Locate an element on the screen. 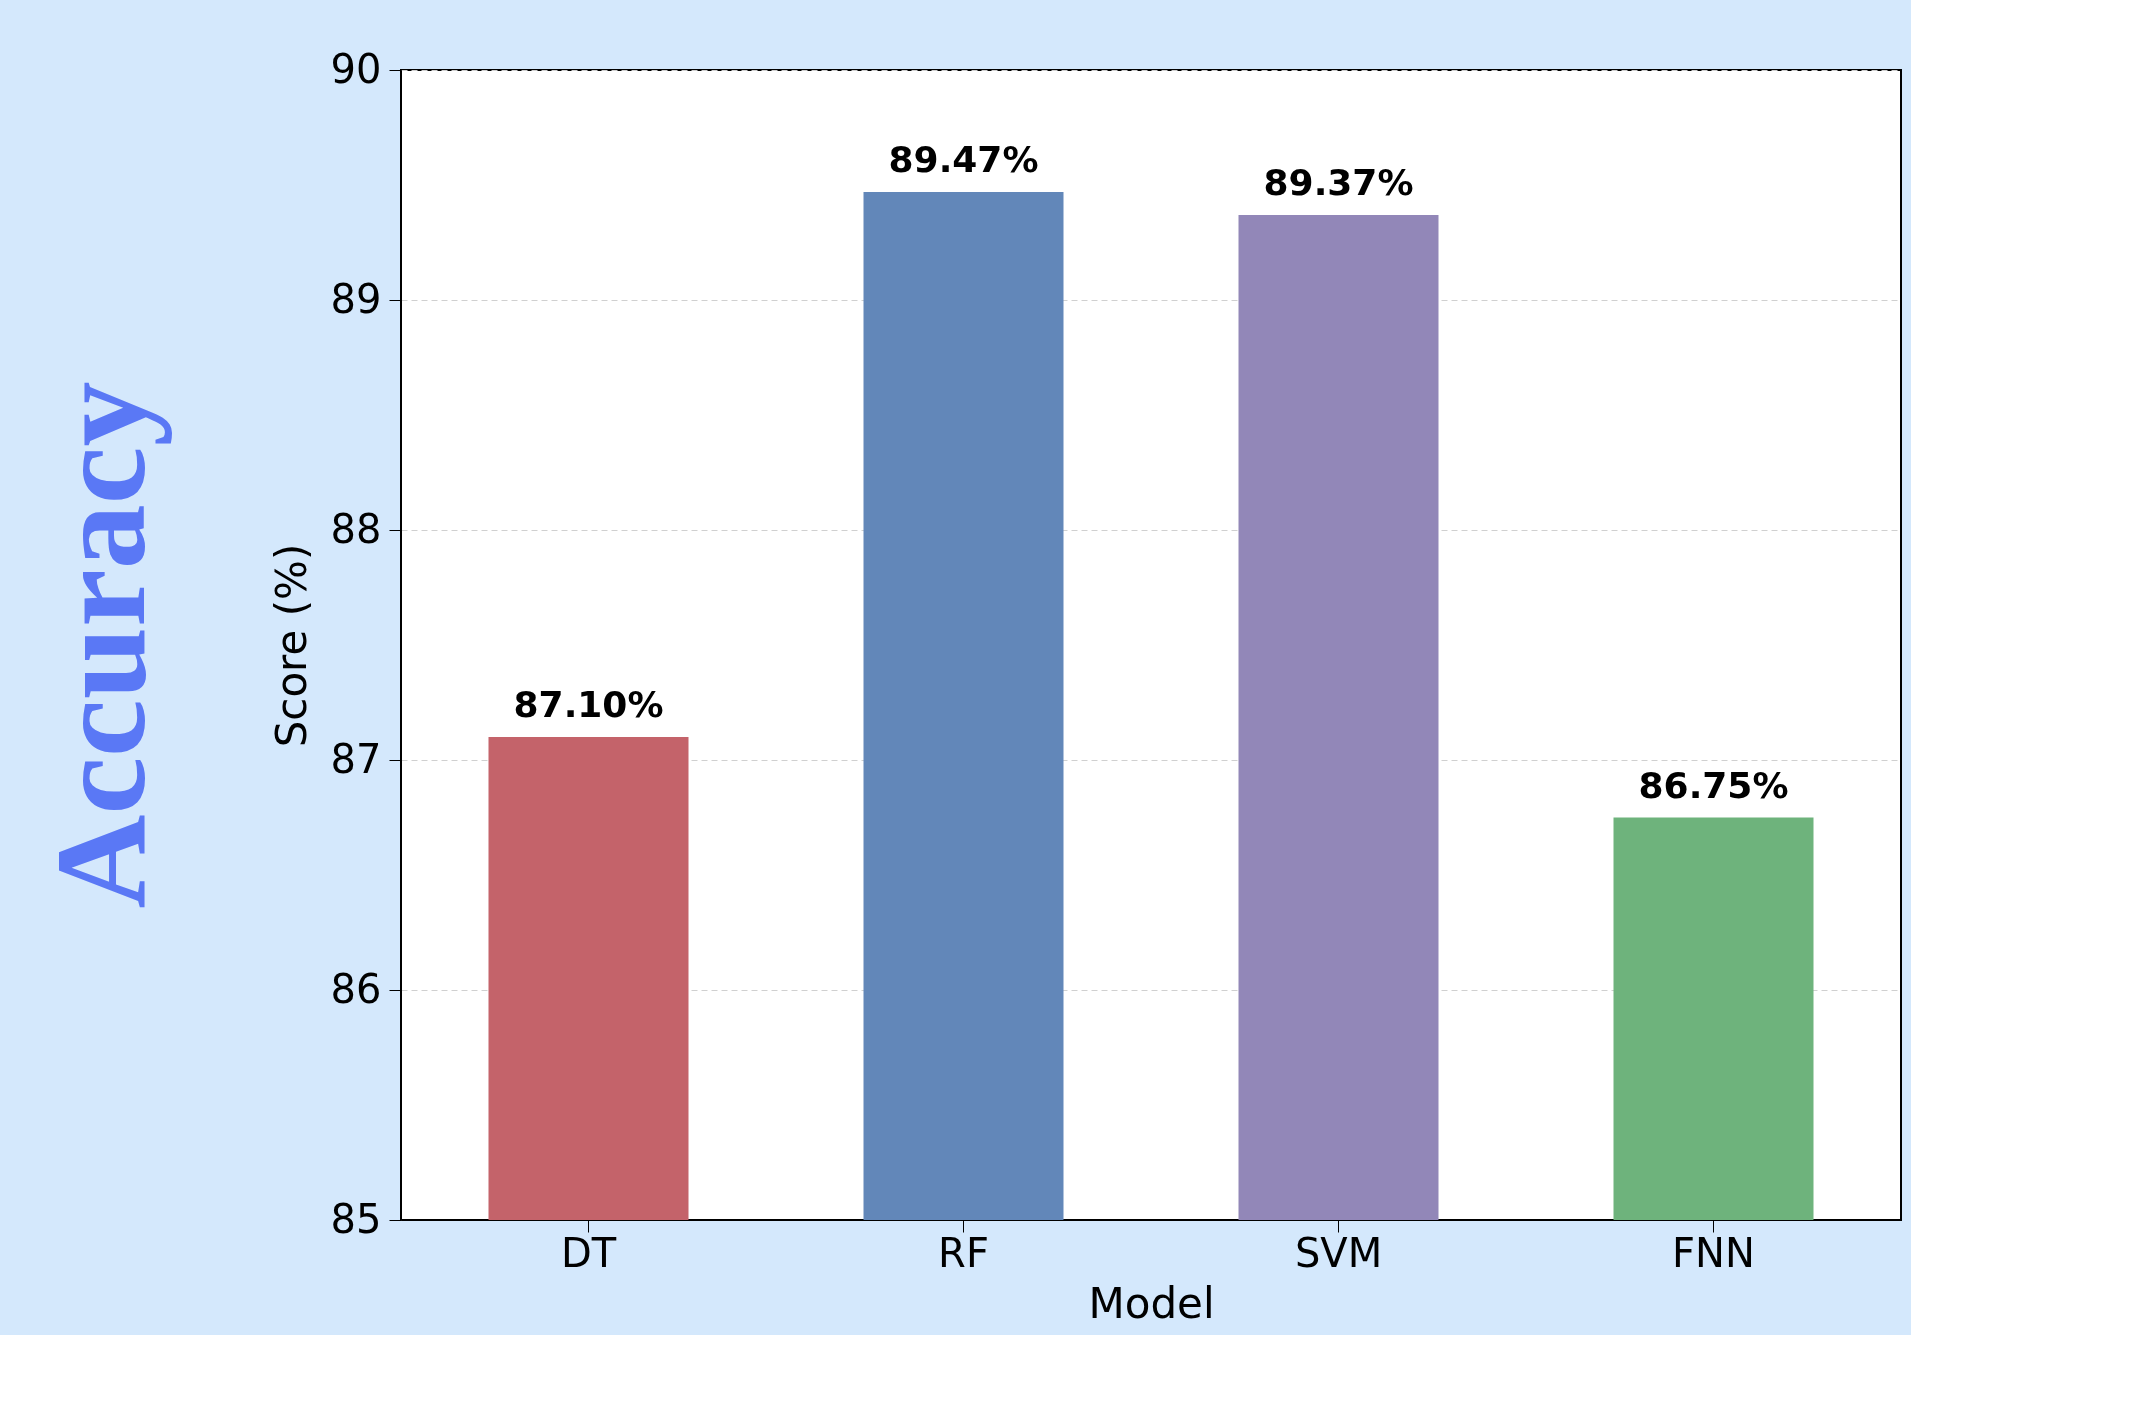 This screenshot has width=2149, height=1425. text: Accuracy is located at coordinates (100, 645).